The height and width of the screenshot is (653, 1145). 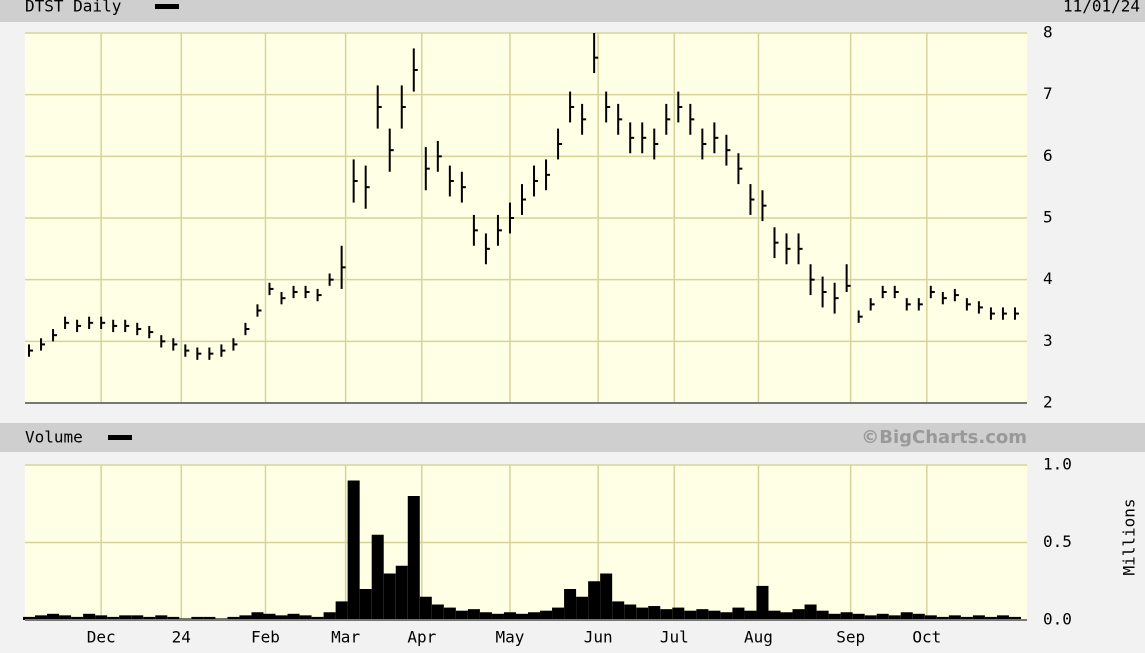 What do you see at coordinates (1048, 340) in the screenshot?
I see `y-tick-label: 3` at bounding box center [1048, 340].